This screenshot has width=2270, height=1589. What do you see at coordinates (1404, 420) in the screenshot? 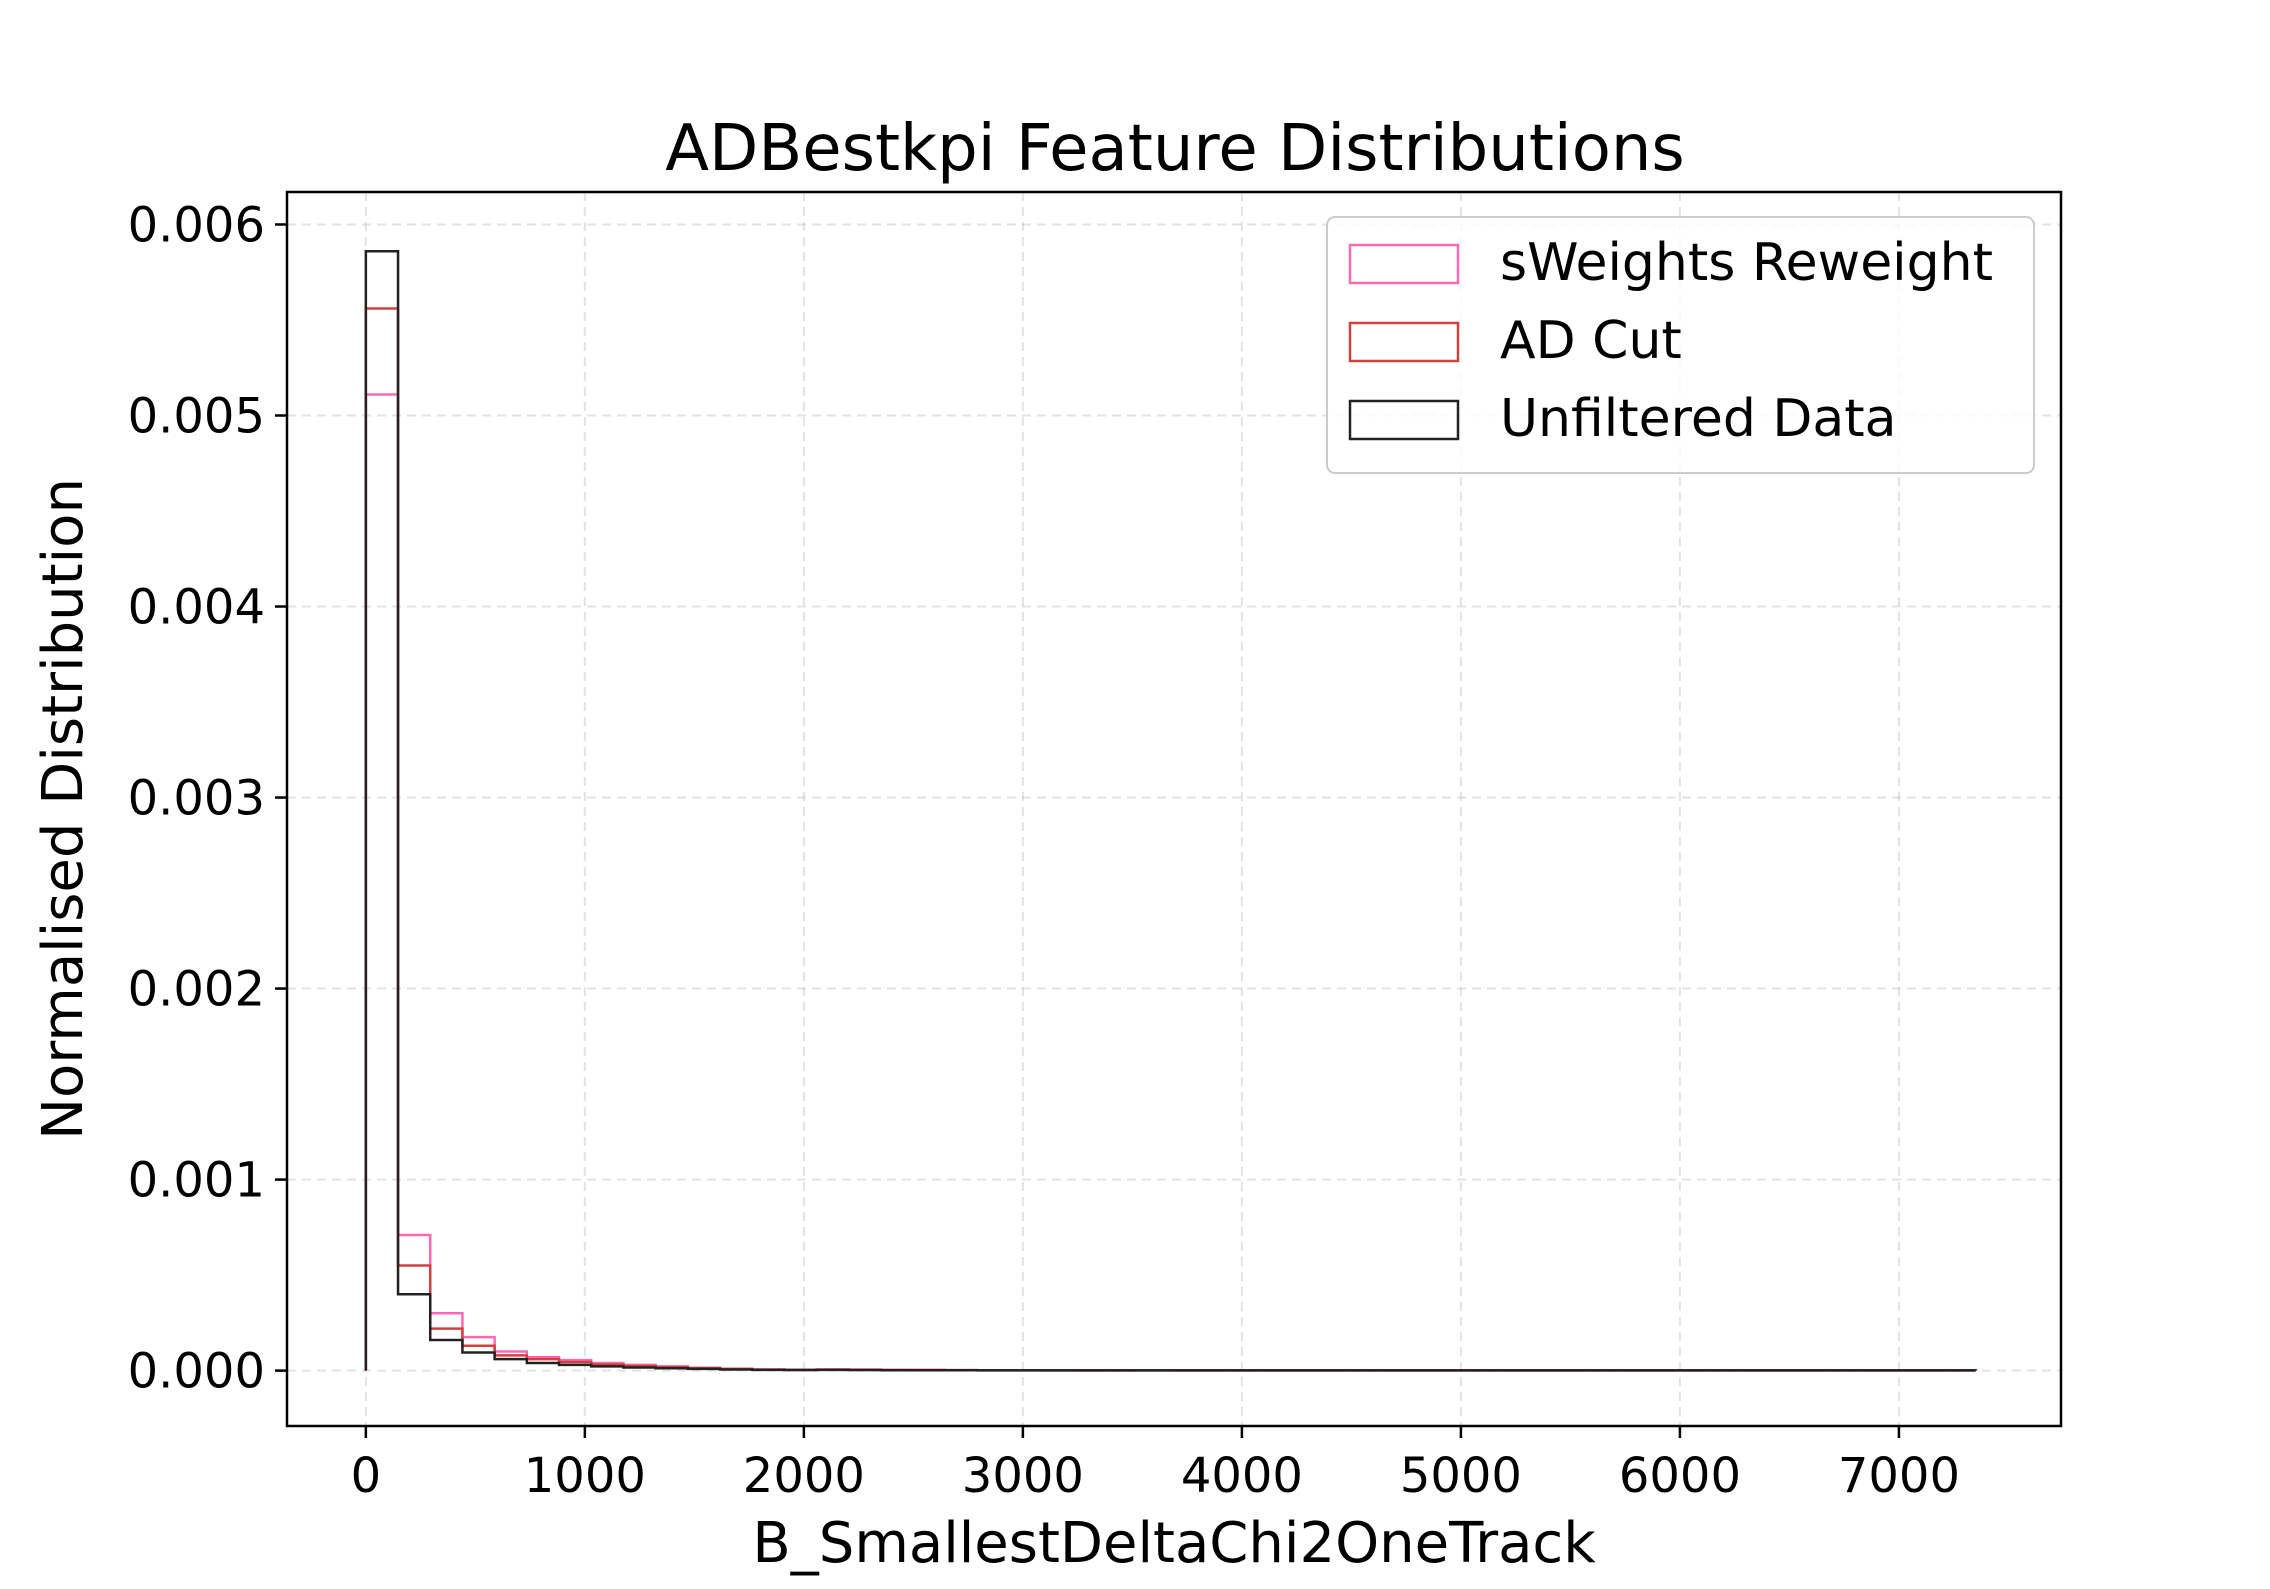
I see `legend-swatch-unfiltered-data` at bounding box center [1404, 420].